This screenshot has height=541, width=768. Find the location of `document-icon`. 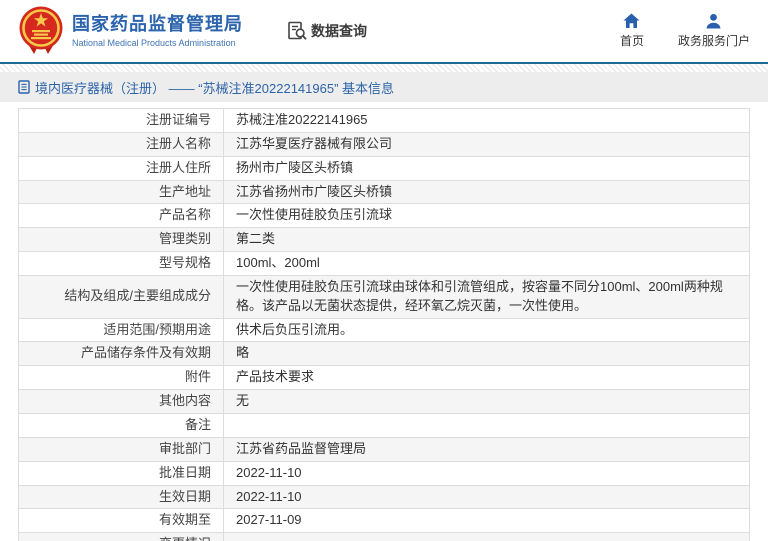

document-icon is located at coordinates (24, 87).